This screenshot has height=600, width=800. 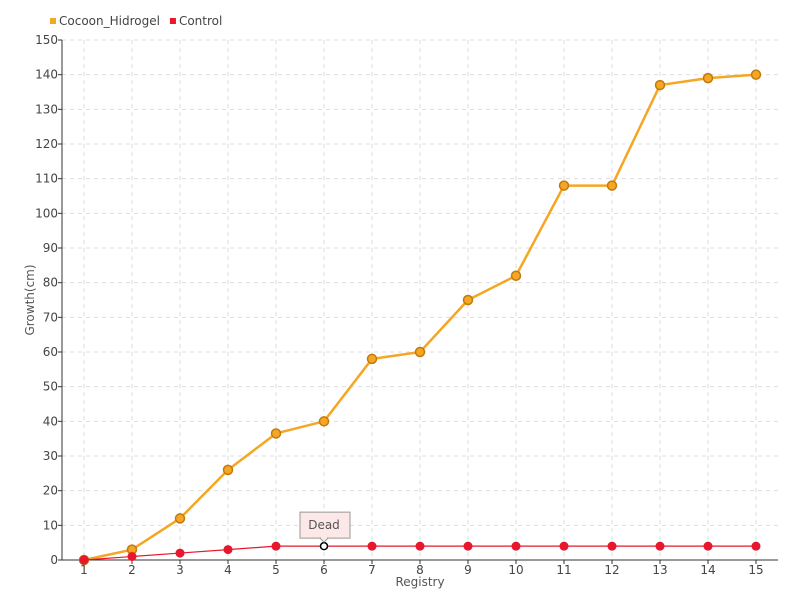 What do you see at coordinates (46, 179) in the screenshot?
I see `y-tick-label: 110` at bounding box center [46, 179].